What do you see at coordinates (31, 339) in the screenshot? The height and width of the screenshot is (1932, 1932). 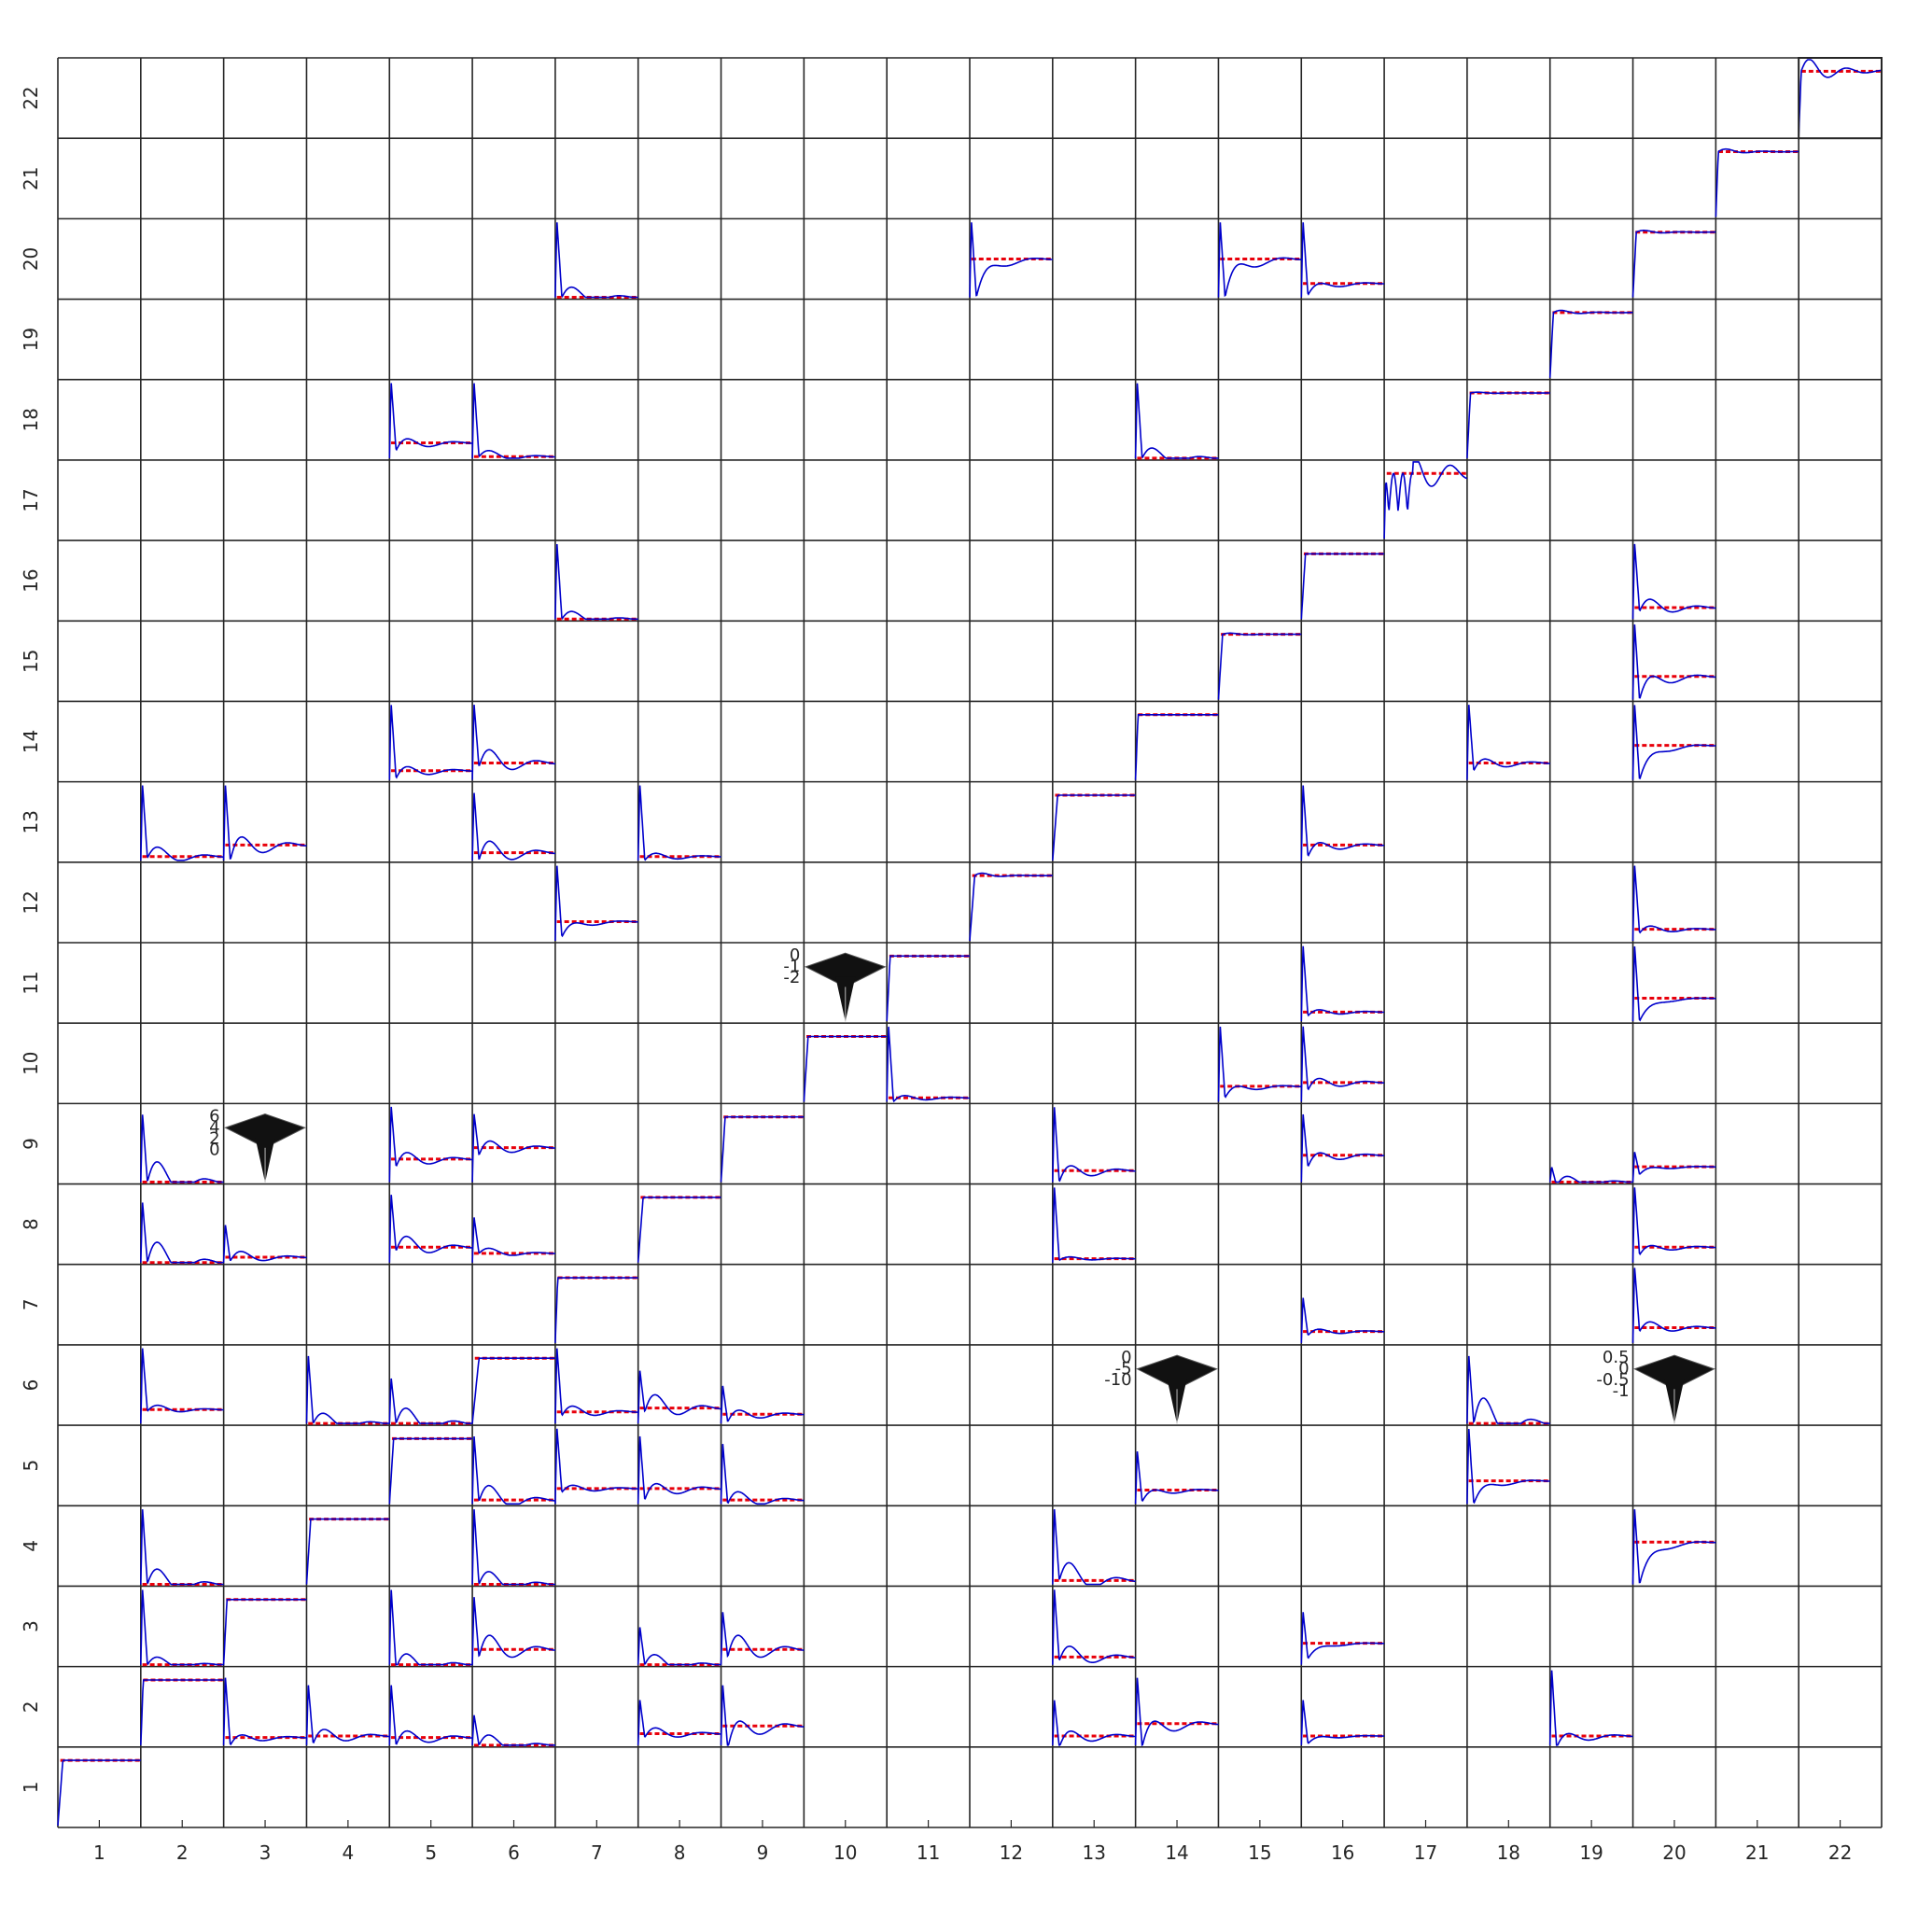 I see `y-tick-label: 19` at bounding box center [31, 339].